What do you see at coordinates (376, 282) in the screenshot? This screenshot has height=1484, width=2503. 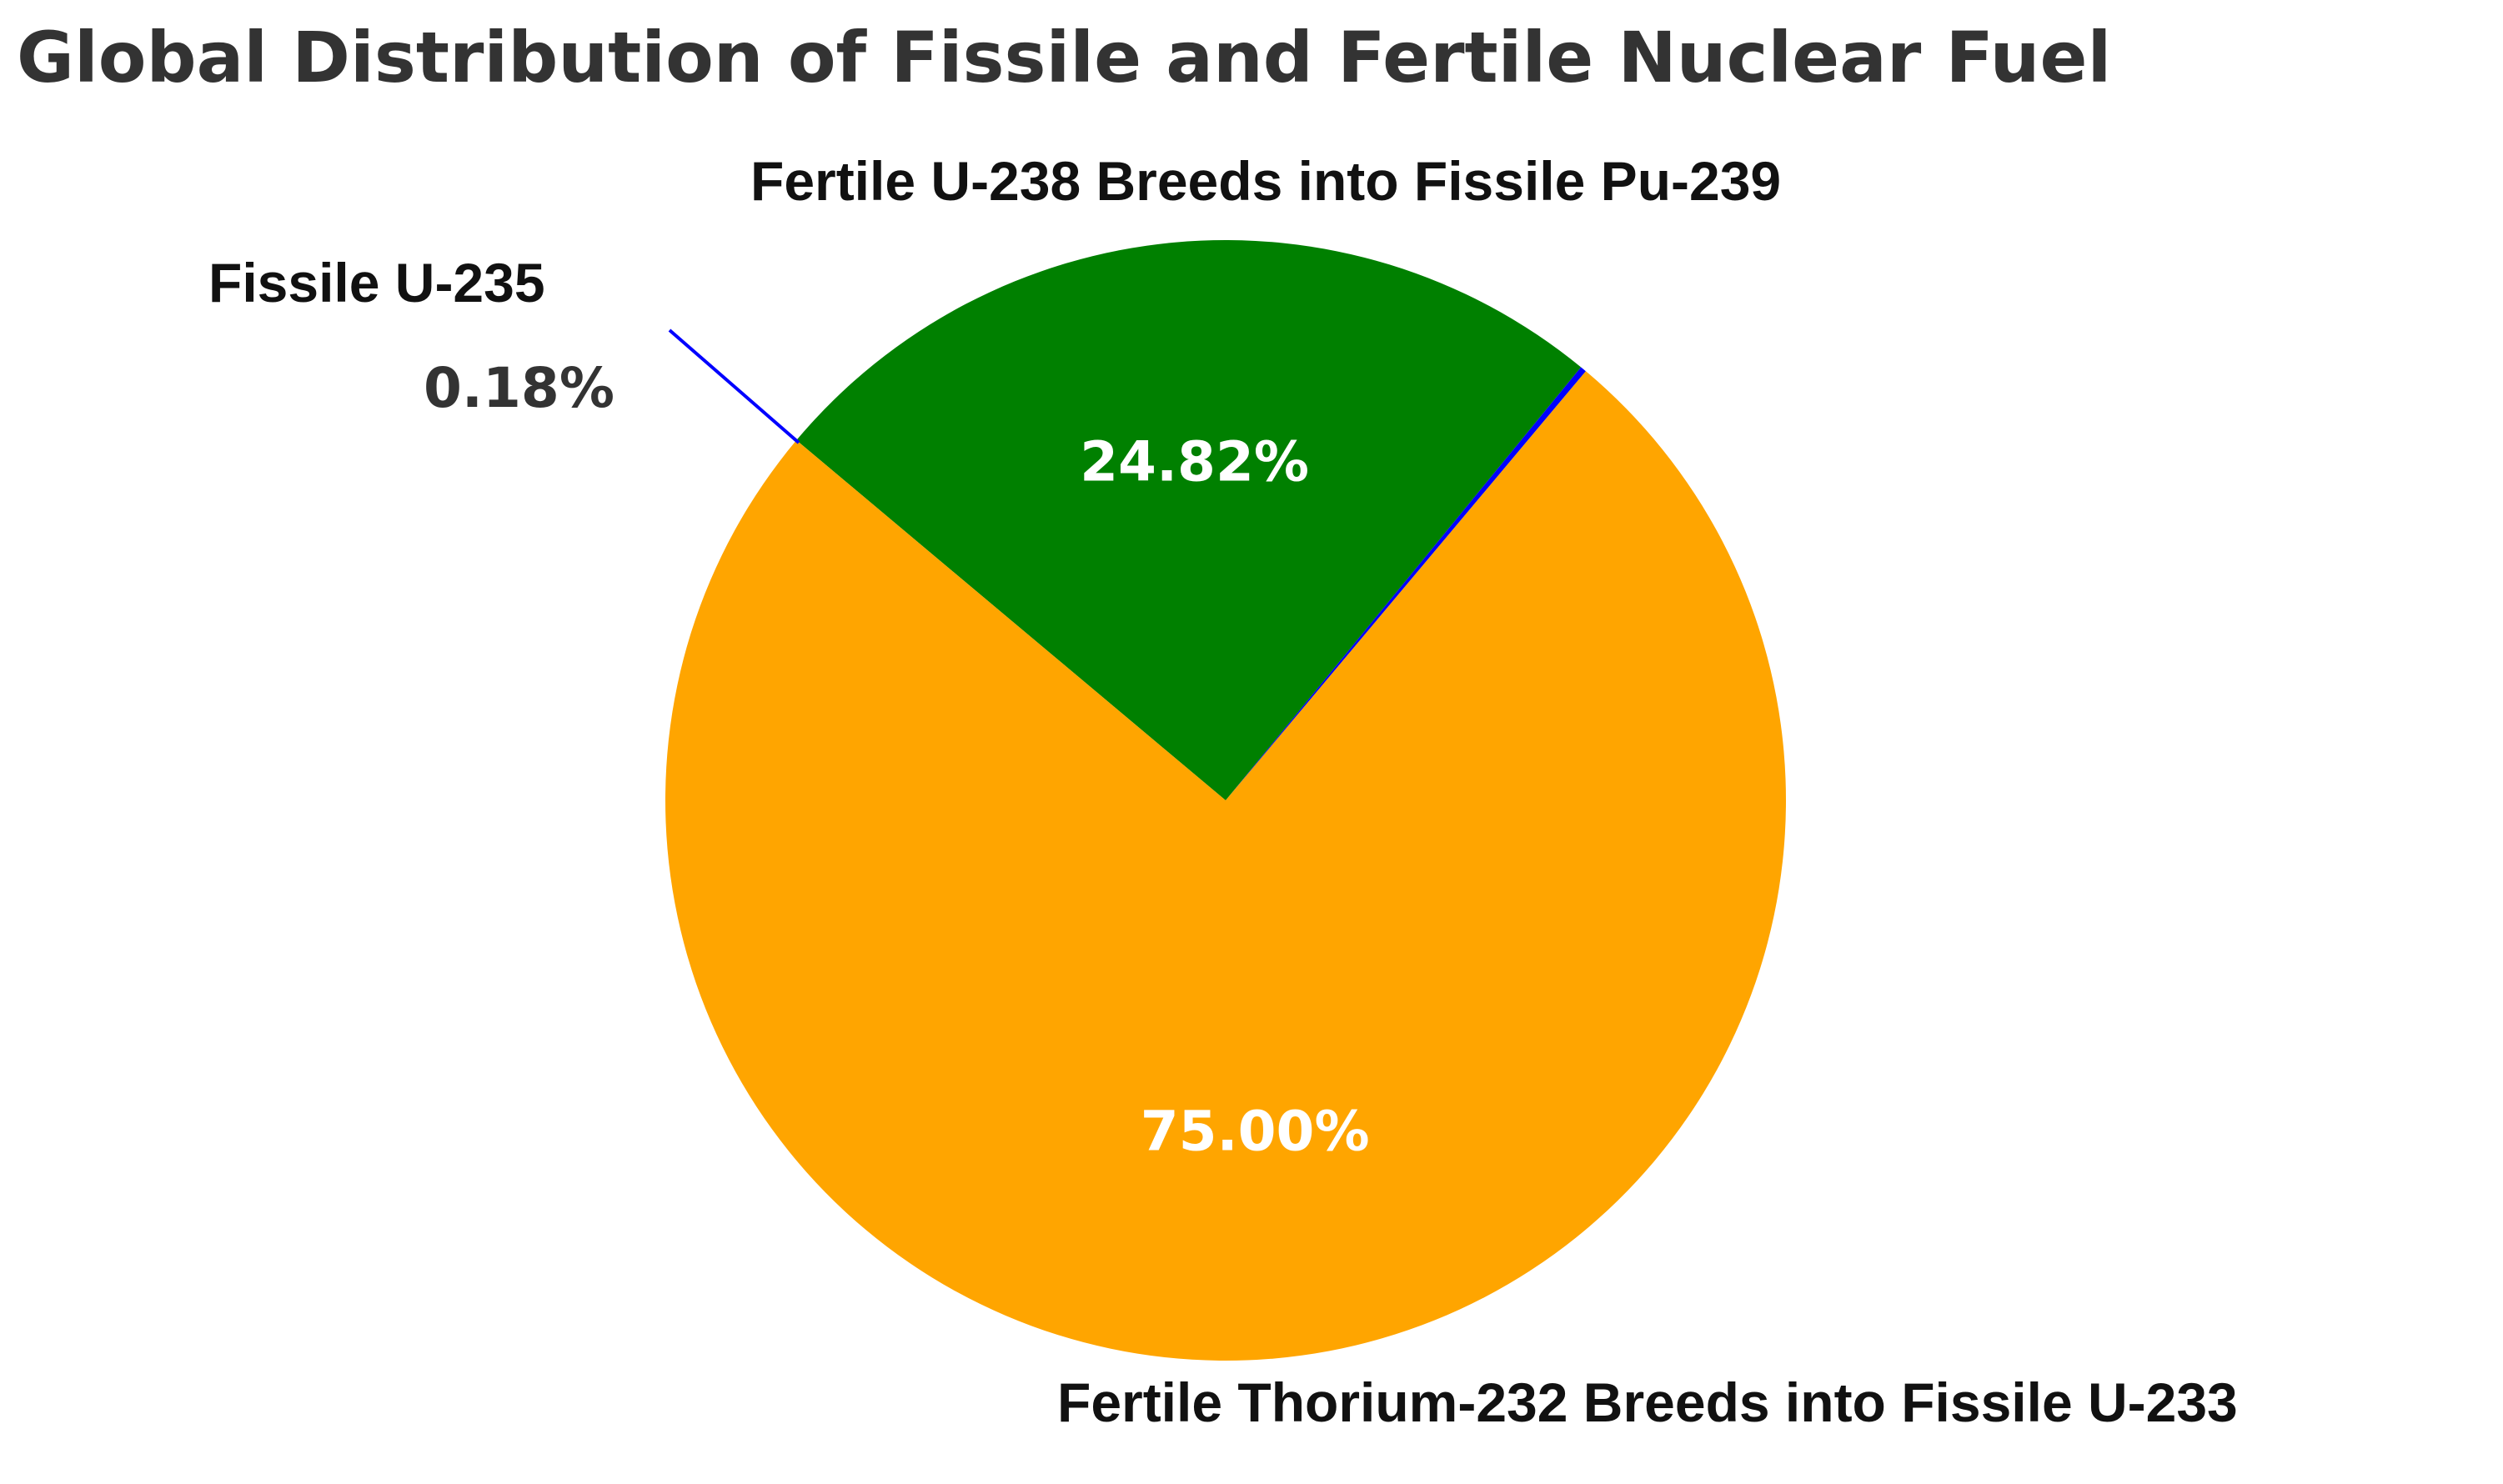 I see `slice-category-label: Fissile U-235` at bounding box center [376, 282].